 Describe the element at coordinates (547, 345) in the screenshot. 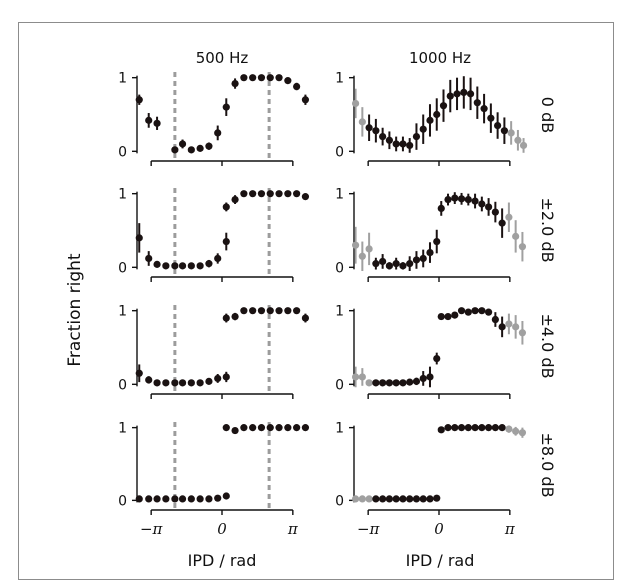

I see `row-label-4db: ±4.0 dB` at that location.